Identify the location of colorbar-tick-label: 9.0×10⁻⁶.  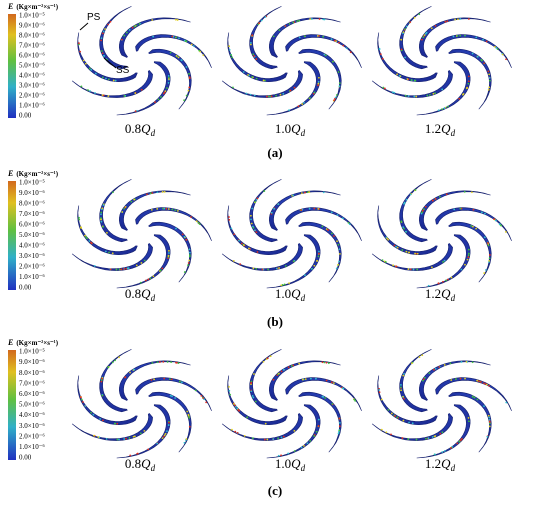
(32, 26).